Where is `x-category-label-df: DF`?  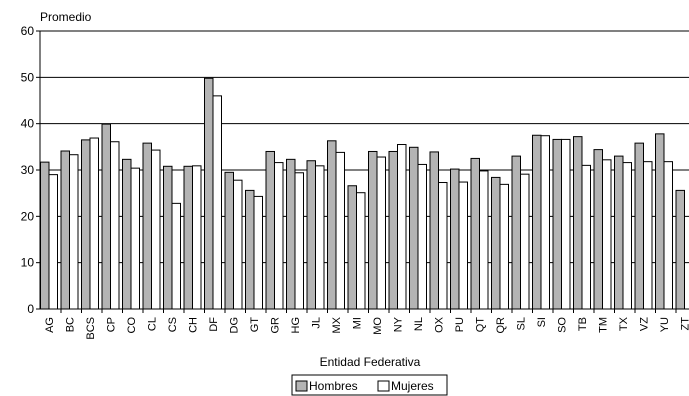
x-category-label-df: DF is located at coordinates (214, 324).